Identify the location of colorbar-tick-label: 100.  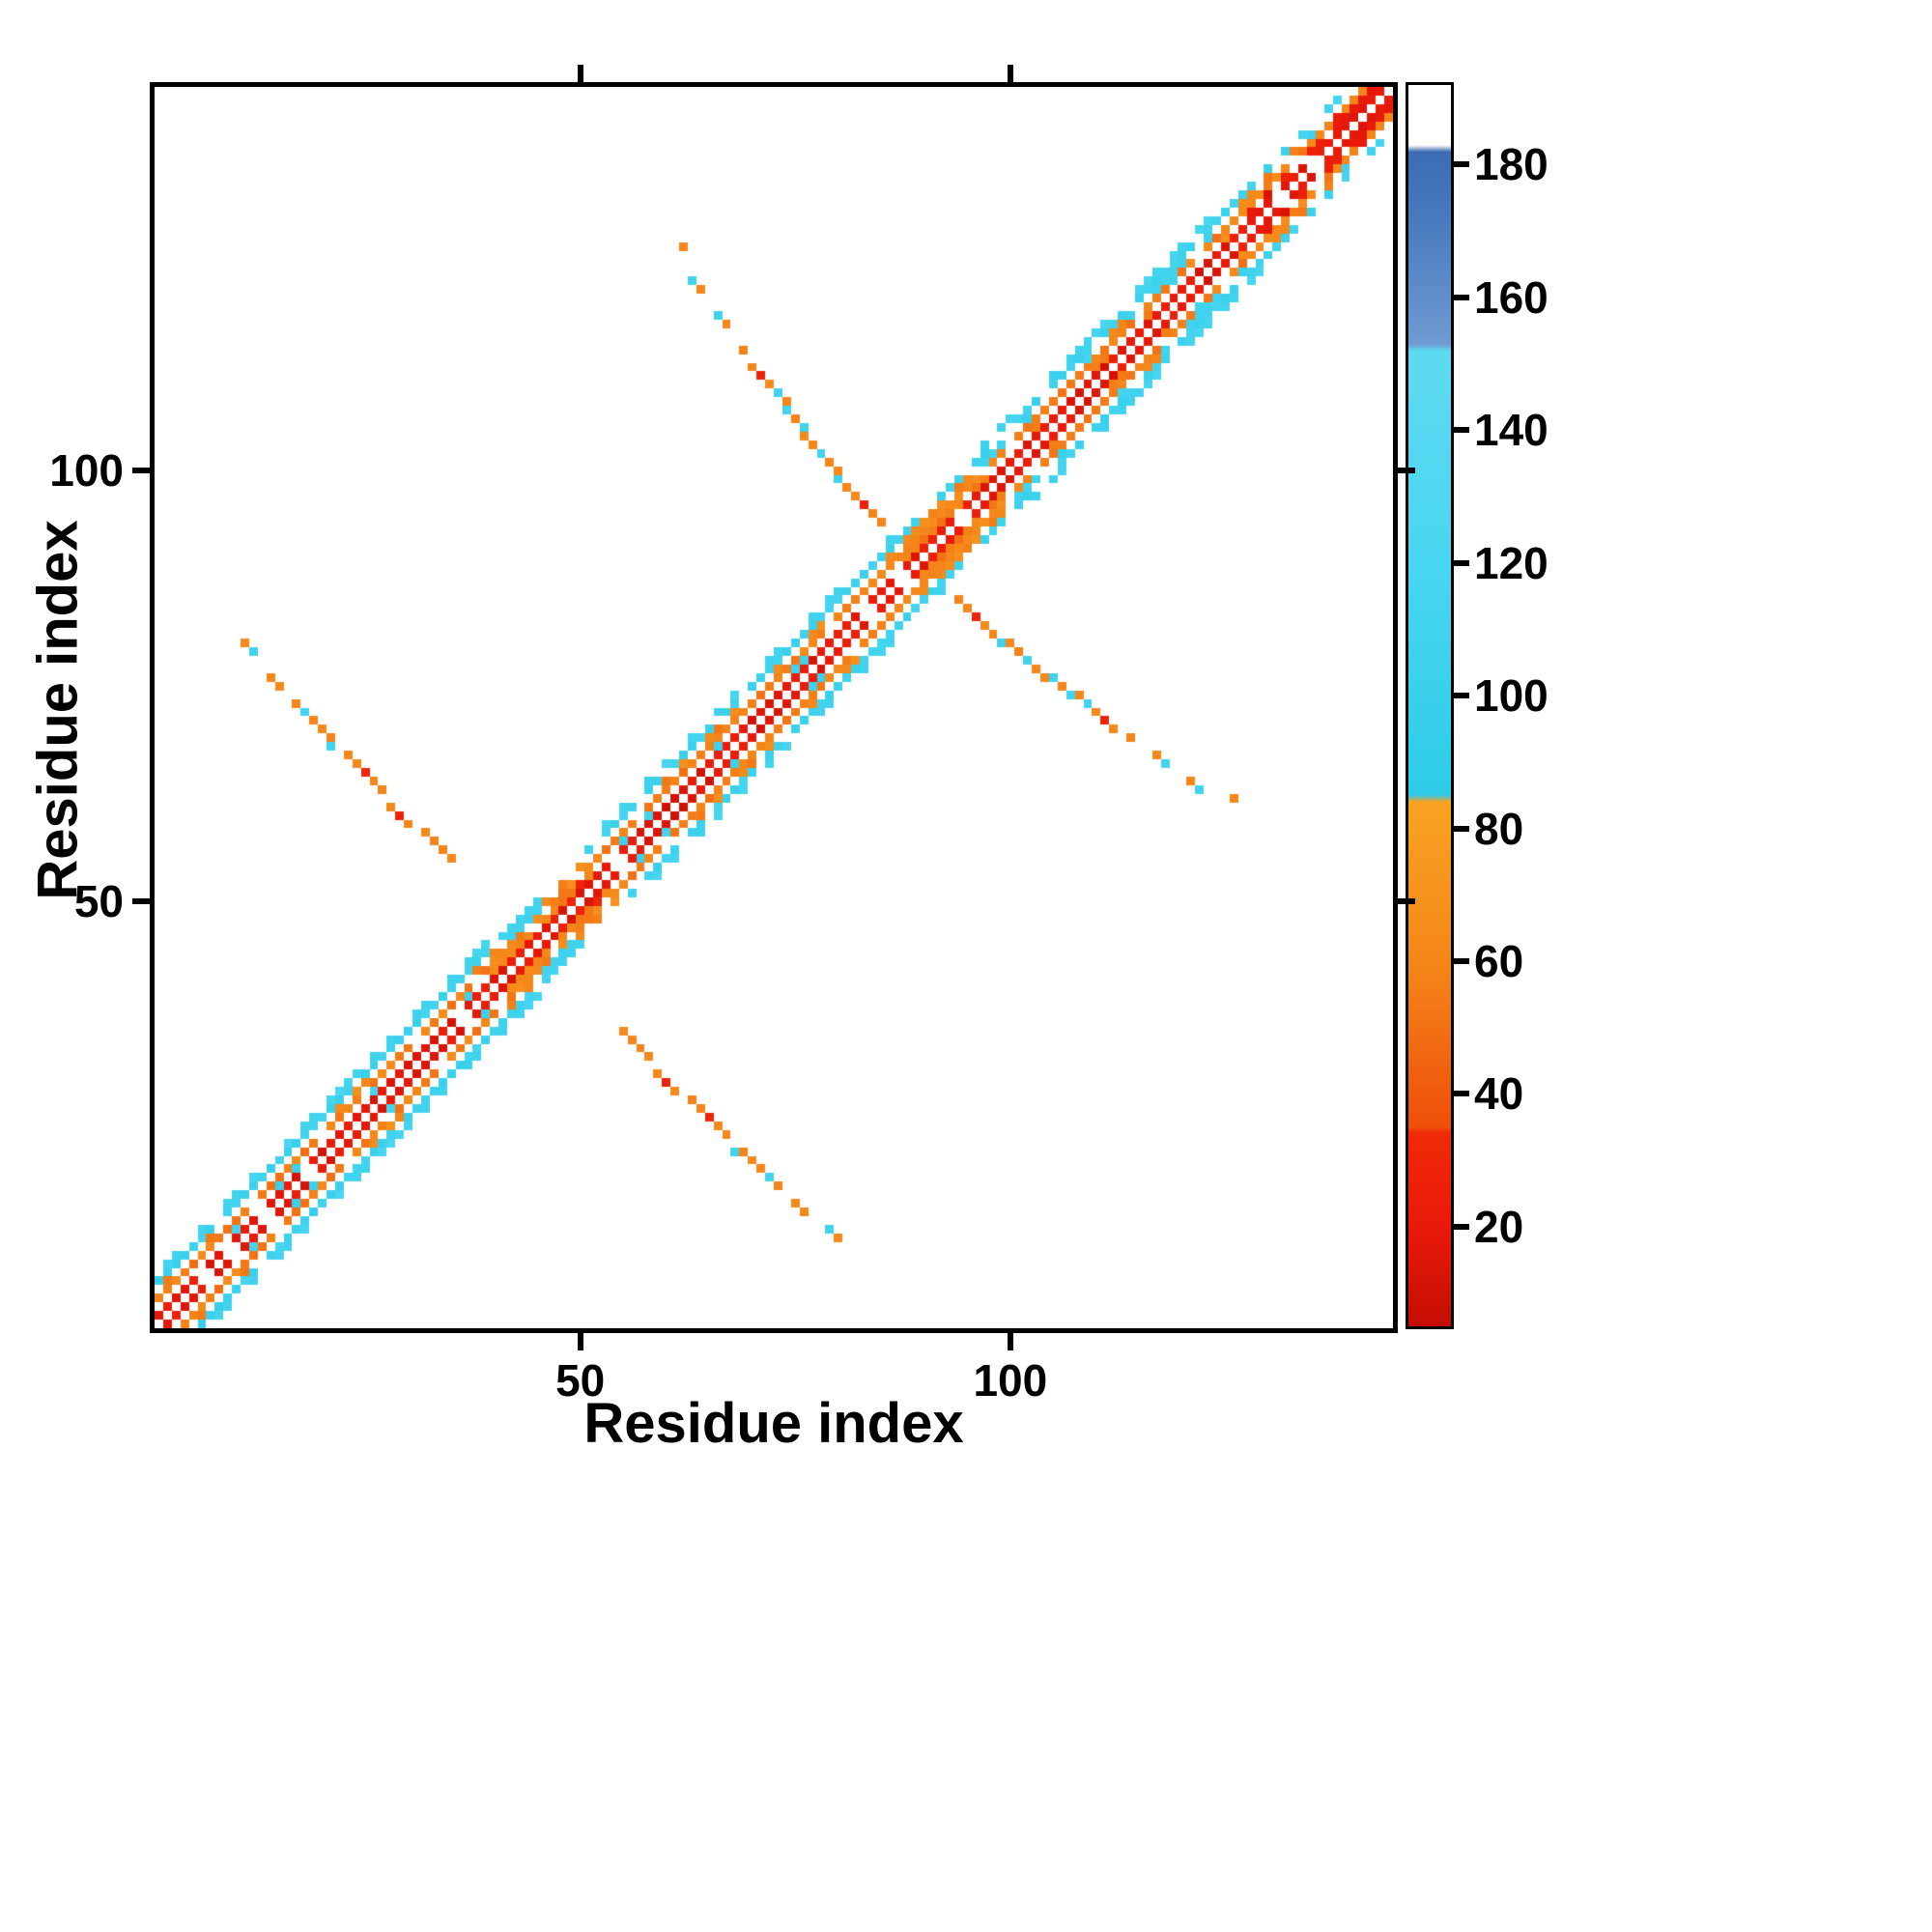
(1511, 696).